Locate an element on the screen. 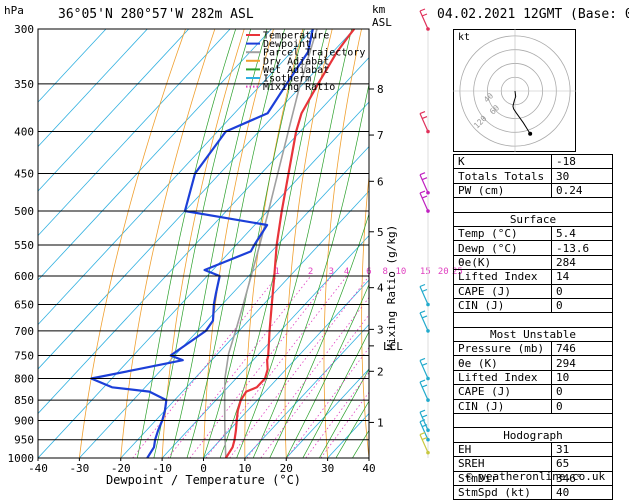  height-reference-label: ASL is located at coordinates (382, 22).